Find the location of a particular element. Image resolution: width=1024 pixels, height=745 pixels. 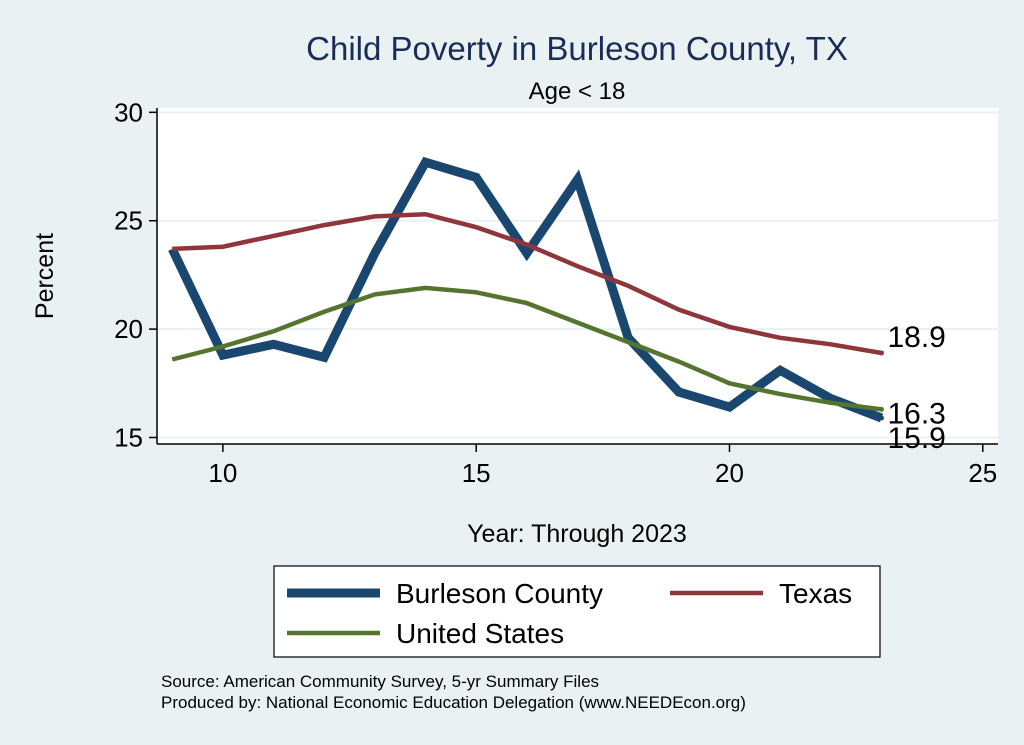

end-point-texas is located at coordinates (881, 353).